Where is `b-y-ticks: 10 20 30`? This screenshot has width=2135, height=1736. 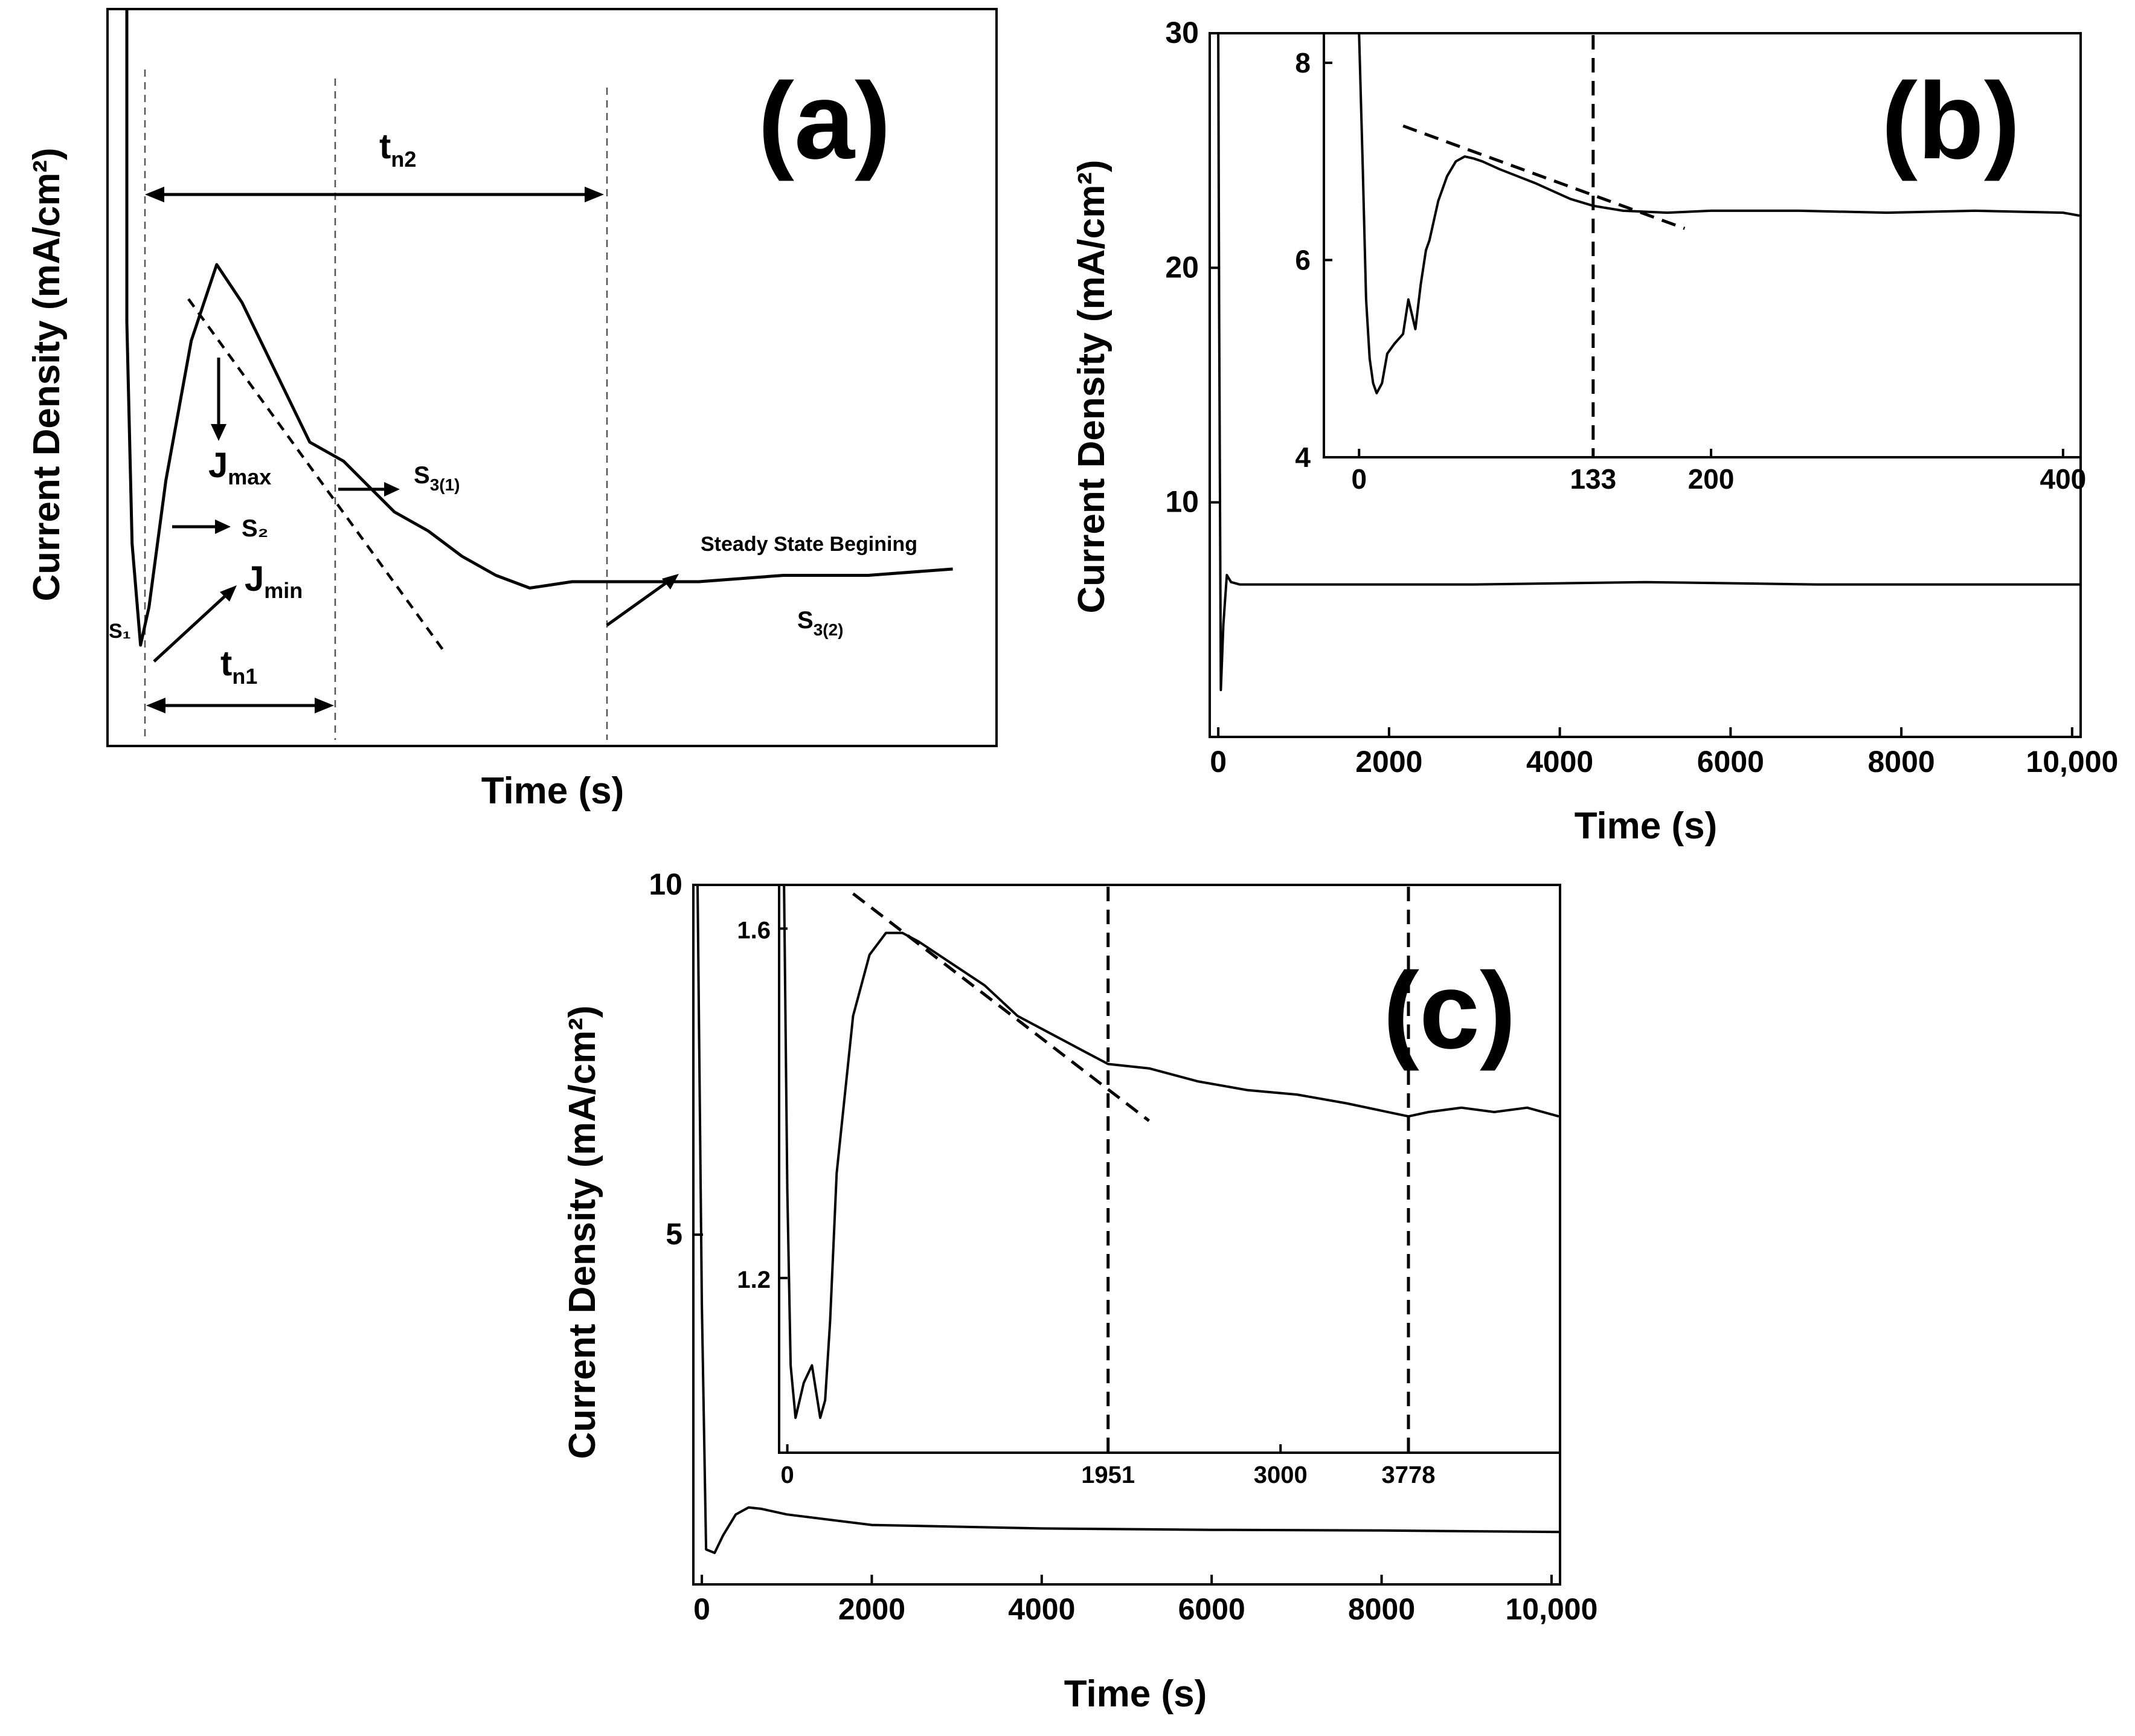 b-y-ticks: 10 20 30 is located at coordinates (1192, 267).